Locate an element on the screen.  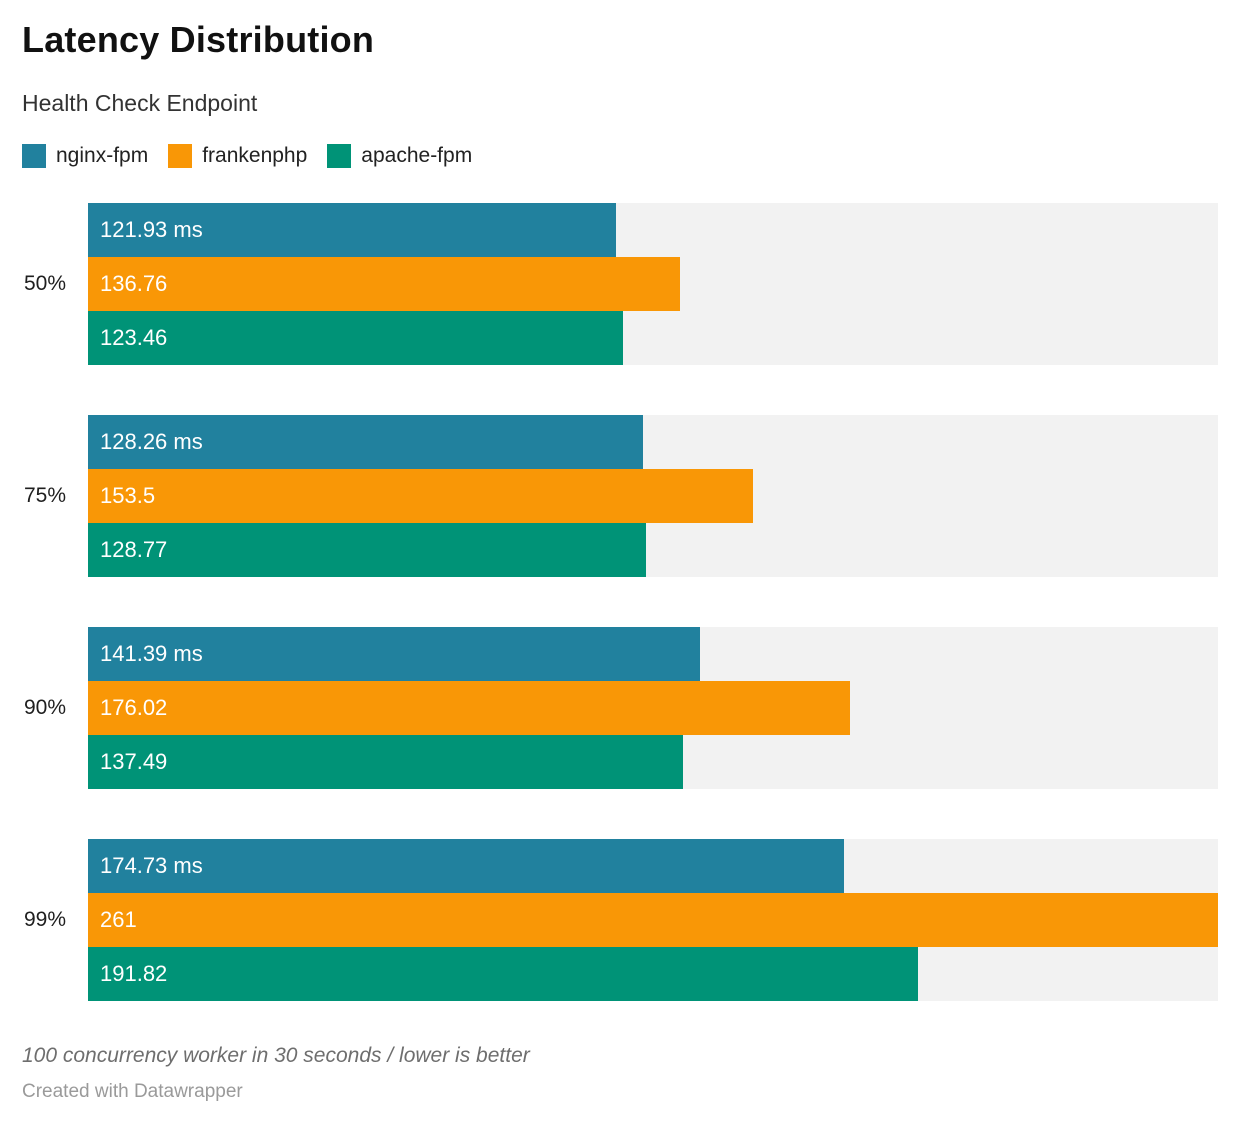
legend: nginx-fpm frankenphp apache-fpm is located at coordinates (620, 155).